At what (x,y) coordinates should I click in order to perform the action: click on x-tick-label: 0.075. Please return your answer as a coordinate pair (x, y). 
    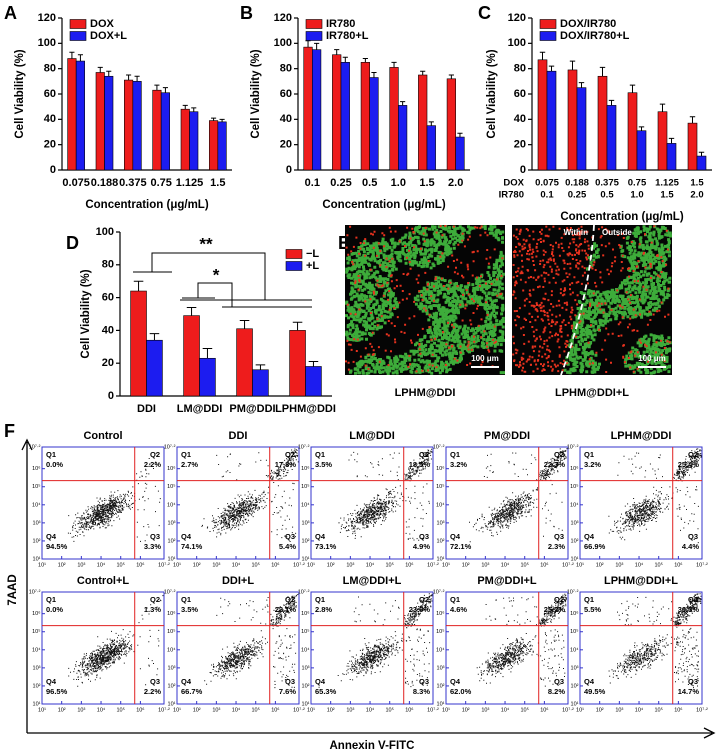
    Looking at the image, I should click on (76, 183).